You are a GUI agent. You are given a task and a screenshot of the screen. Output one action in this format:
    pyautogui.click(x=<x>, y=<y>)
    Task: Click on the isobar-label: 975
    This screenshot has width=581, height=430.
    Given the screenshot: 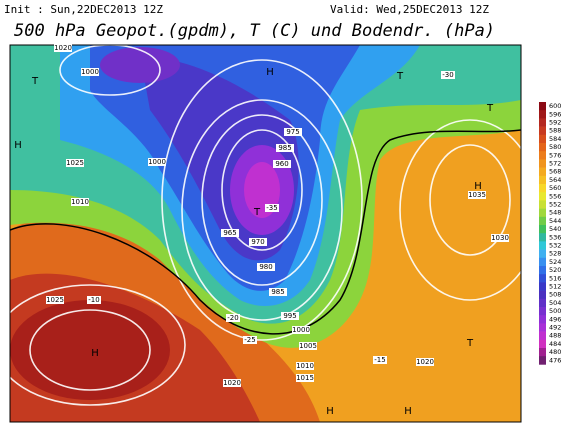 What is the action you would take?
    pyautogui.click(x=292, y=132)
    